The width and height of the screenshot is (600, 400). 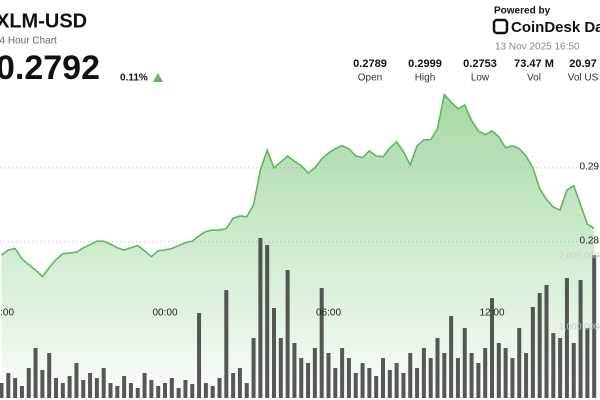 I want to click on stat-label: Low, so click(x=480, y=78).